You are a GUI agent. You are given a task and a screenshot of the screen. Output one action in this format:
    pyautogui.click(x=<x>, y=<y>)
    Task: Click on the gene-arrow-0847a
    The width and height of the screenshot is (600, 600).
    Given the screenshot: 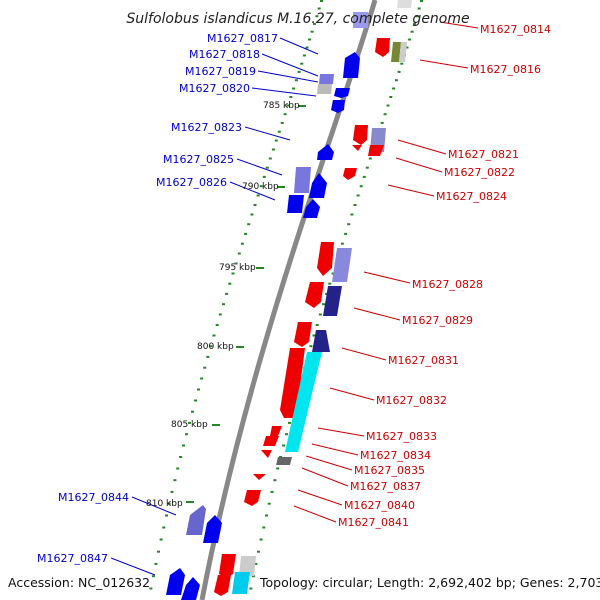 What is the action you would take?
    pyautogui.click(x=175, y=581)
    